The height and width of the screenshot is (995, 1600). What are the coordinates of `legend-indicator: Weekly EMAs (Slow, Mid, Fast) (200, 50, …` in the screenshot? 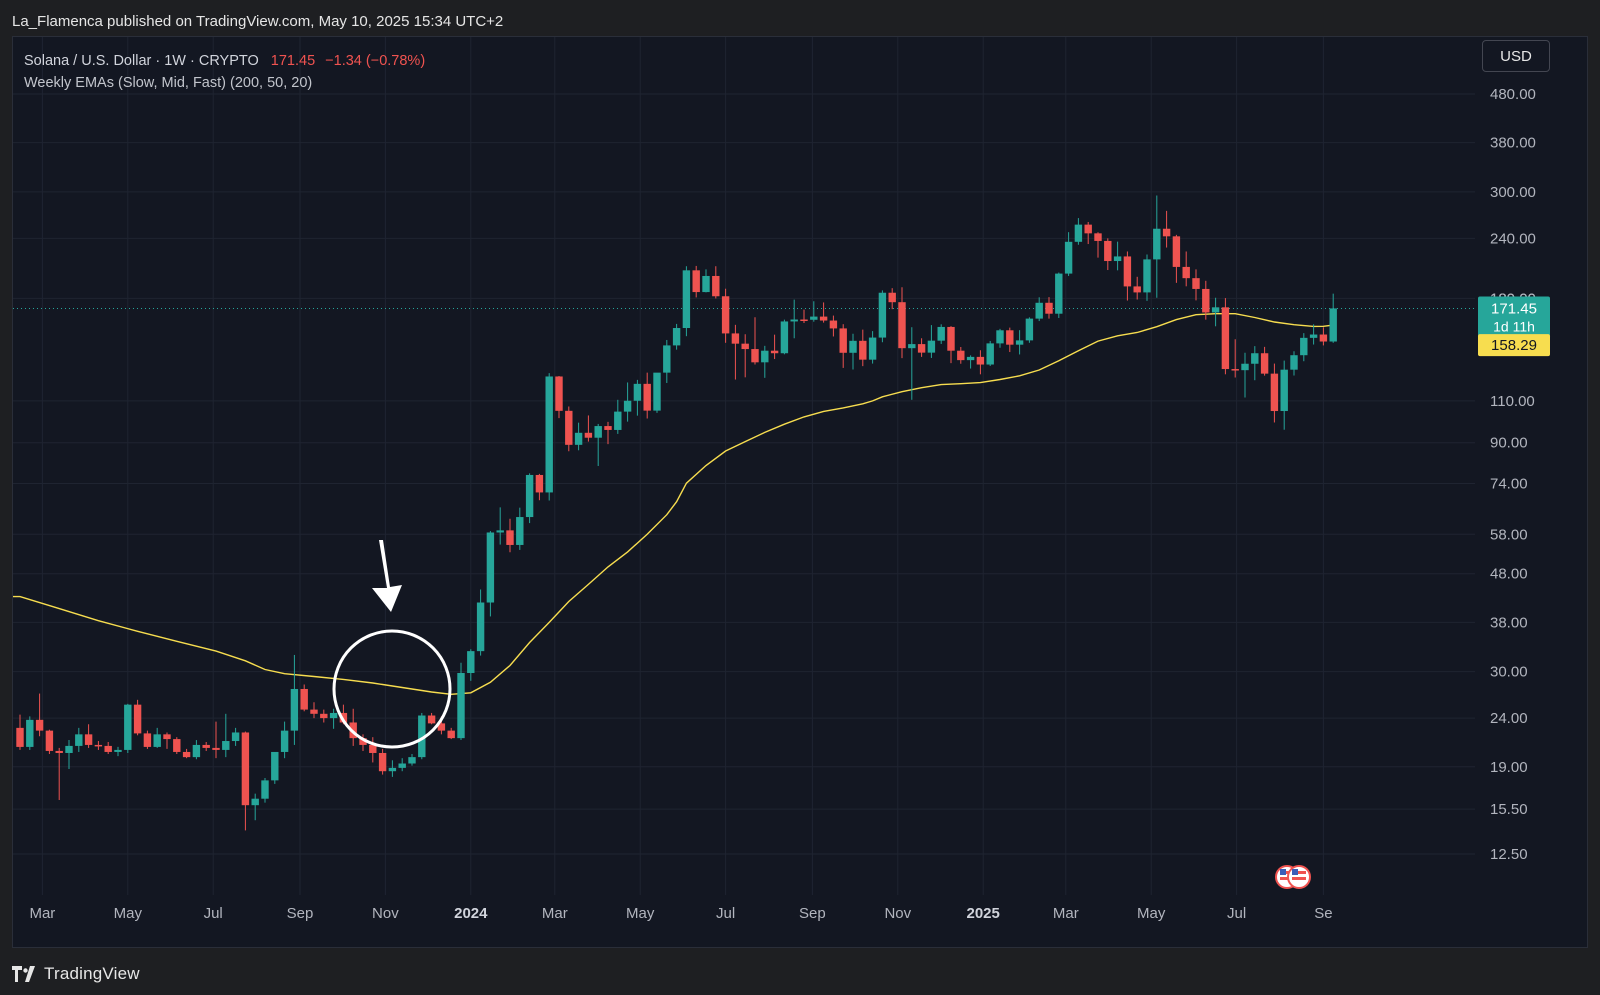 It's located at (168, 83).